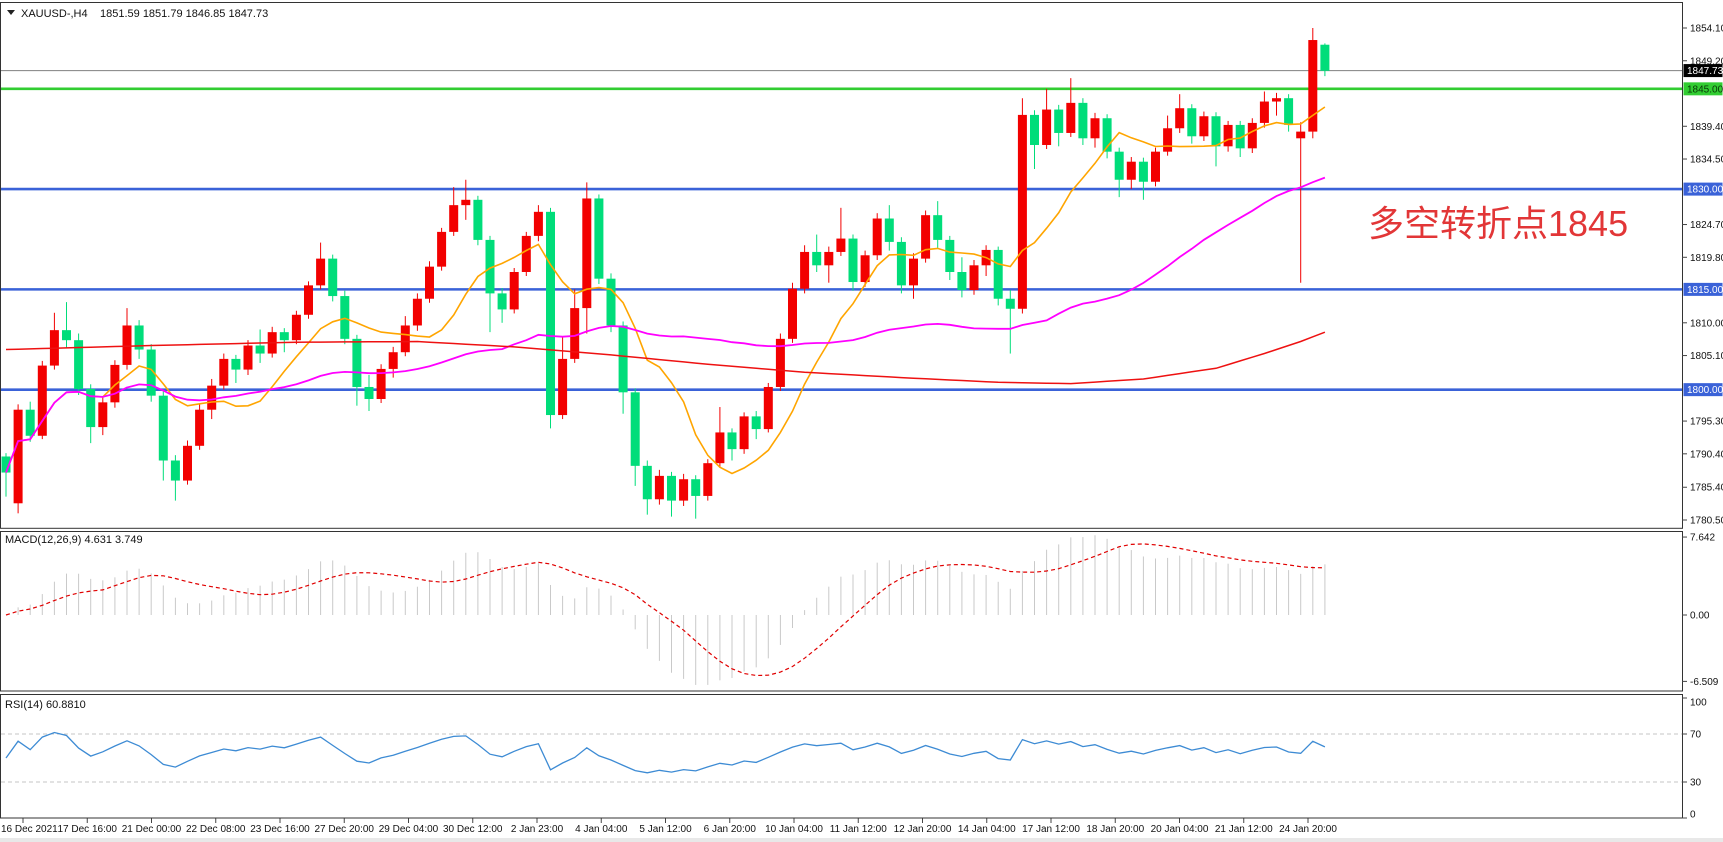 This screenshot has height=842, width=1723. I want to click on price-tick-label: 1810.00, so click(1706, 323).